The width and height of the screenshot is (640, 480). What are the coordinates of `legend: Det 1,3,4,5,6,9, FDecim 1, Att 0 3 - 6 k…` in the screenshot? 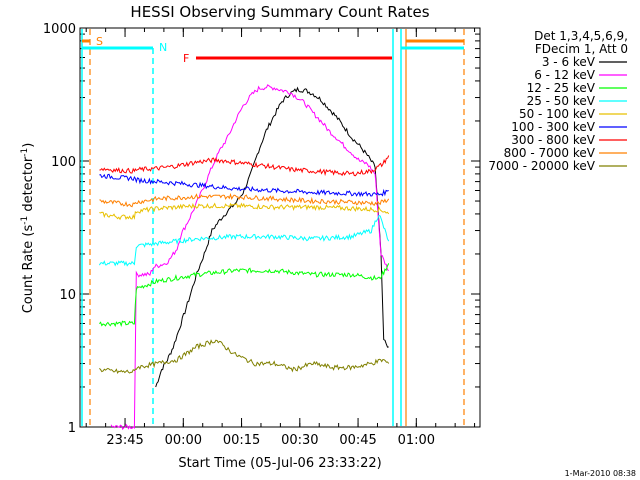 It's located at (558, 101).